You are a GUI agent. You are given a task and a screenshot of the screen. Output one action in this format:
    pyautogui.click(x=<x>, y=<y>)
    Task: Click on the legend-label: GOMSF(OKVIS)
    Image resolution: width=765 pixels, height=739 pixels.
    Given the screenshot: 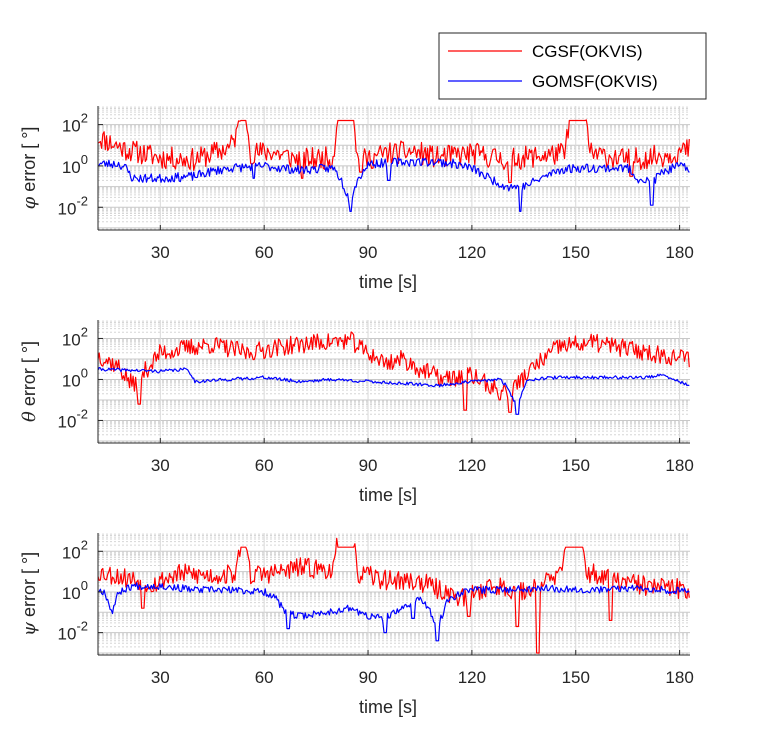 What is the action you would take?
    pyautogui.click(x=595, y=81)
    